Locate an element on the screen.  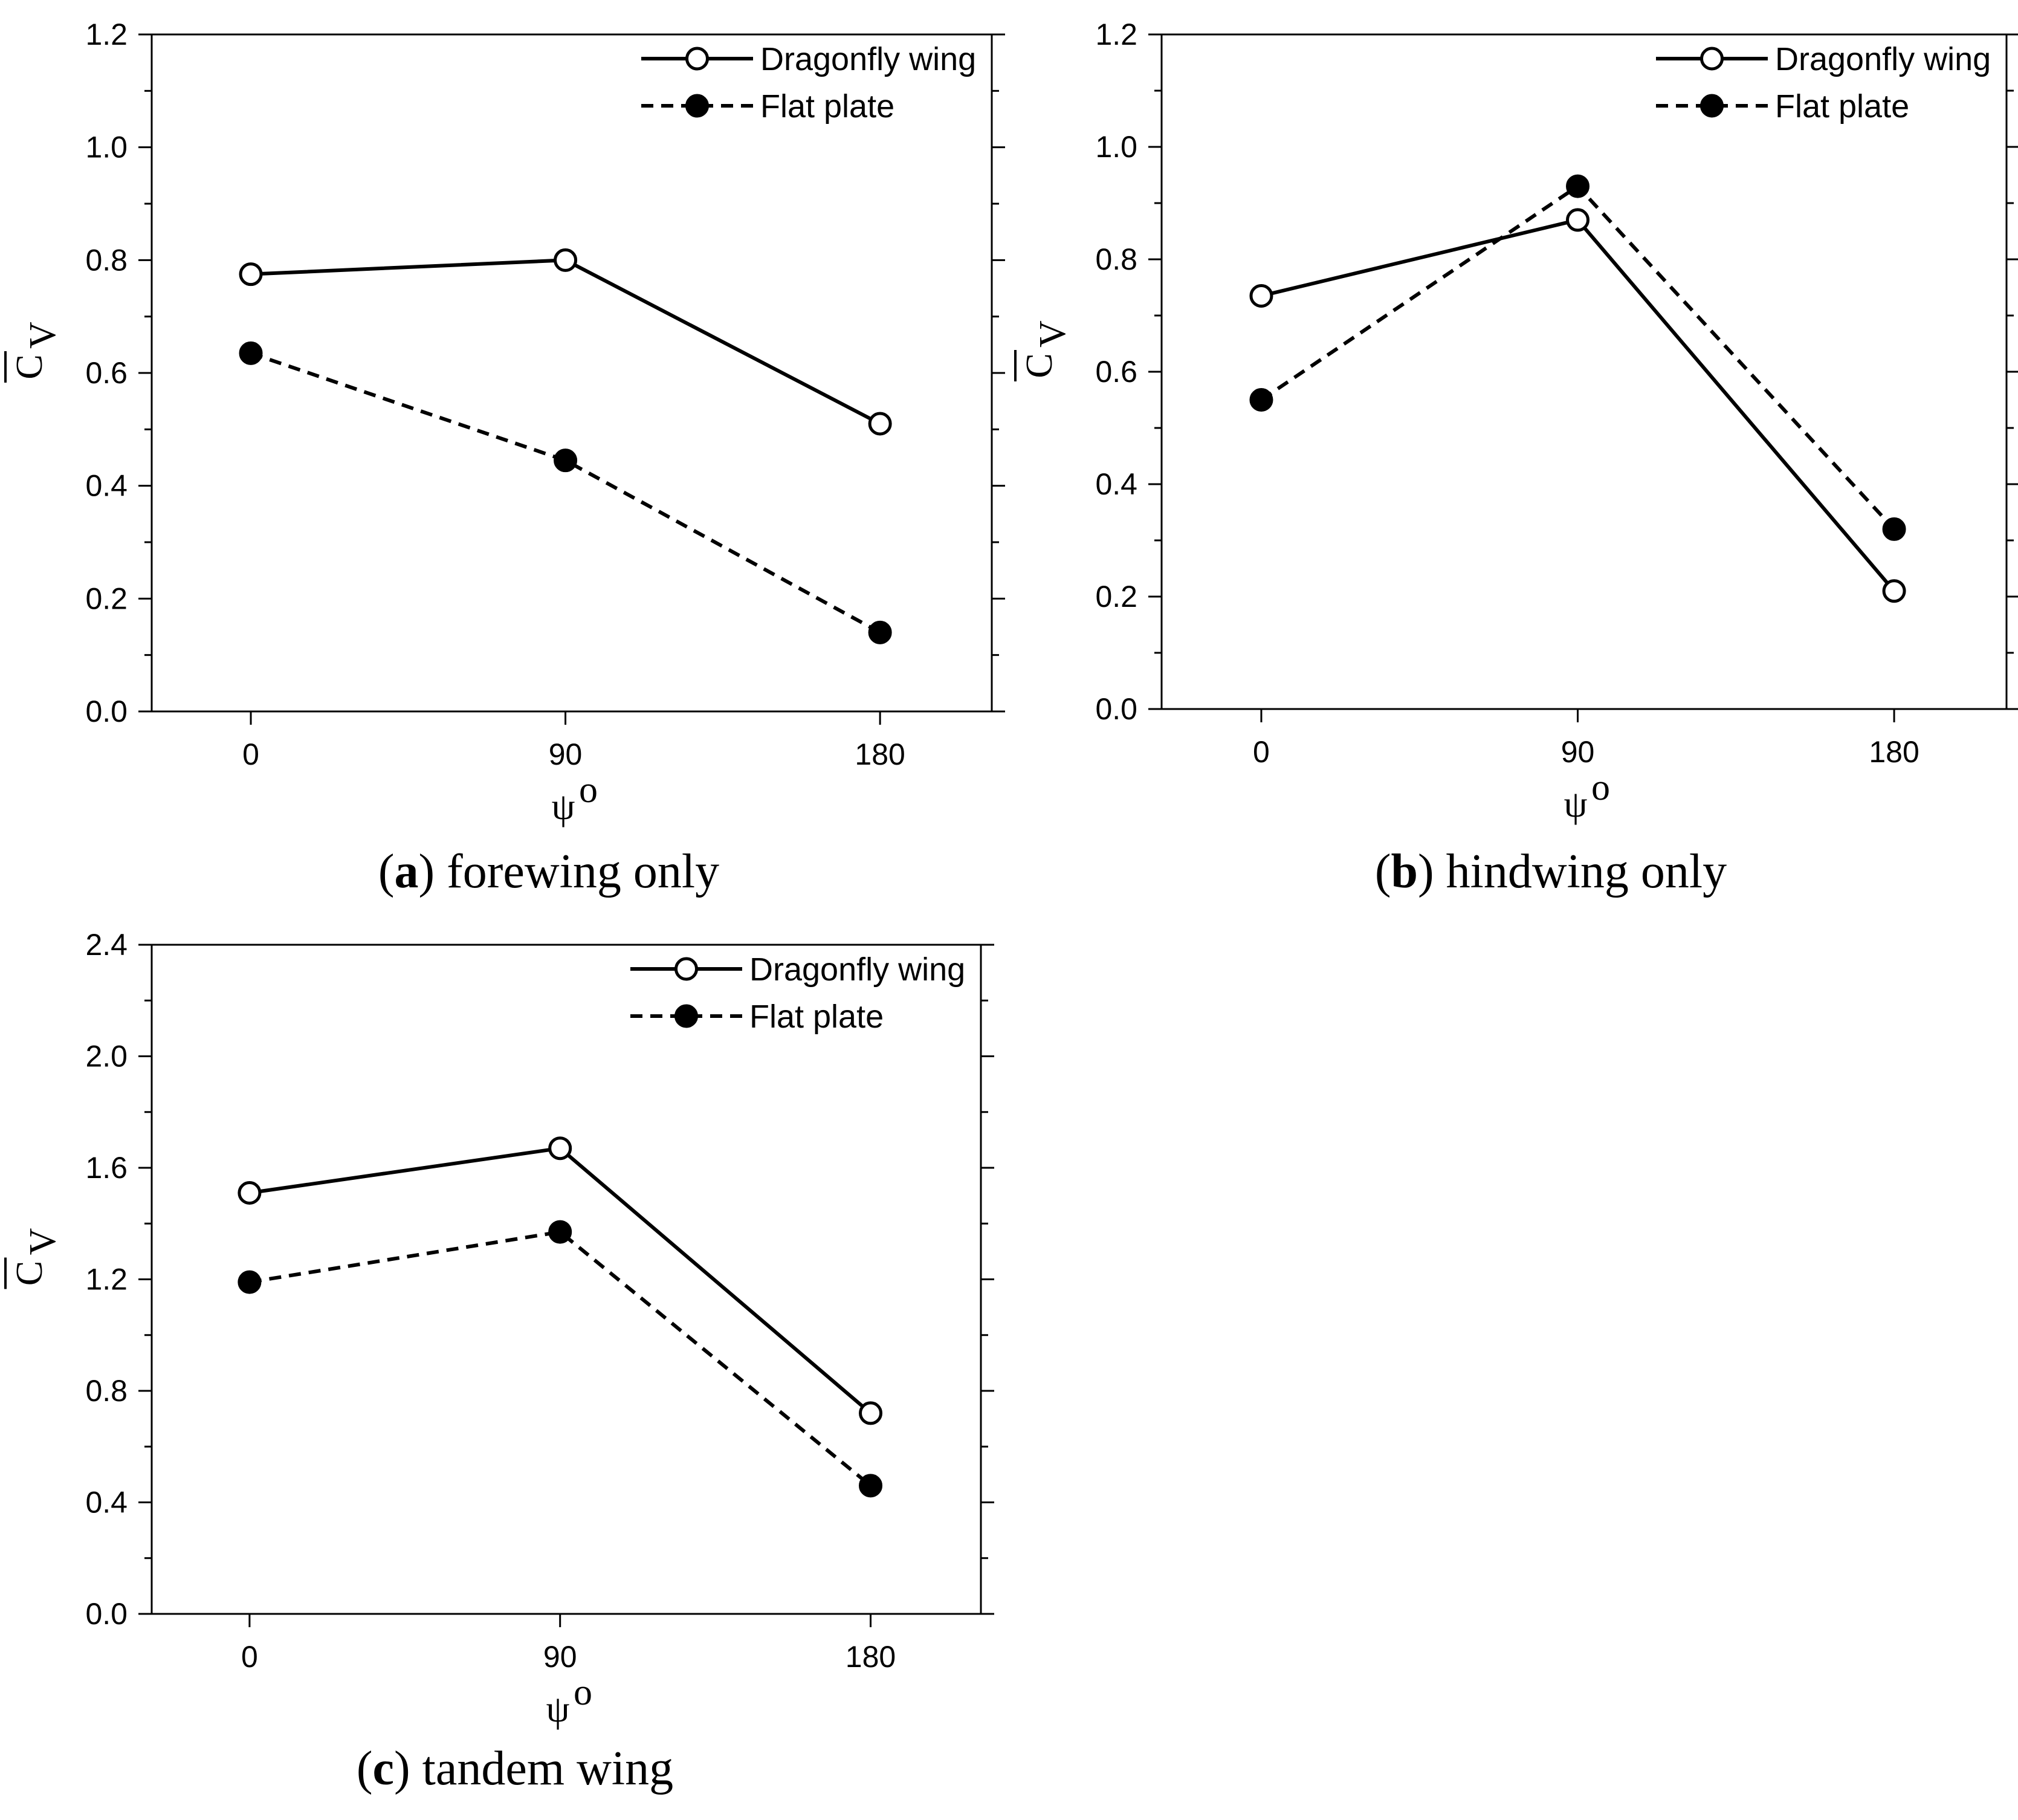
y-tick-label: 1.6 is located at coordinates (106, 1168).